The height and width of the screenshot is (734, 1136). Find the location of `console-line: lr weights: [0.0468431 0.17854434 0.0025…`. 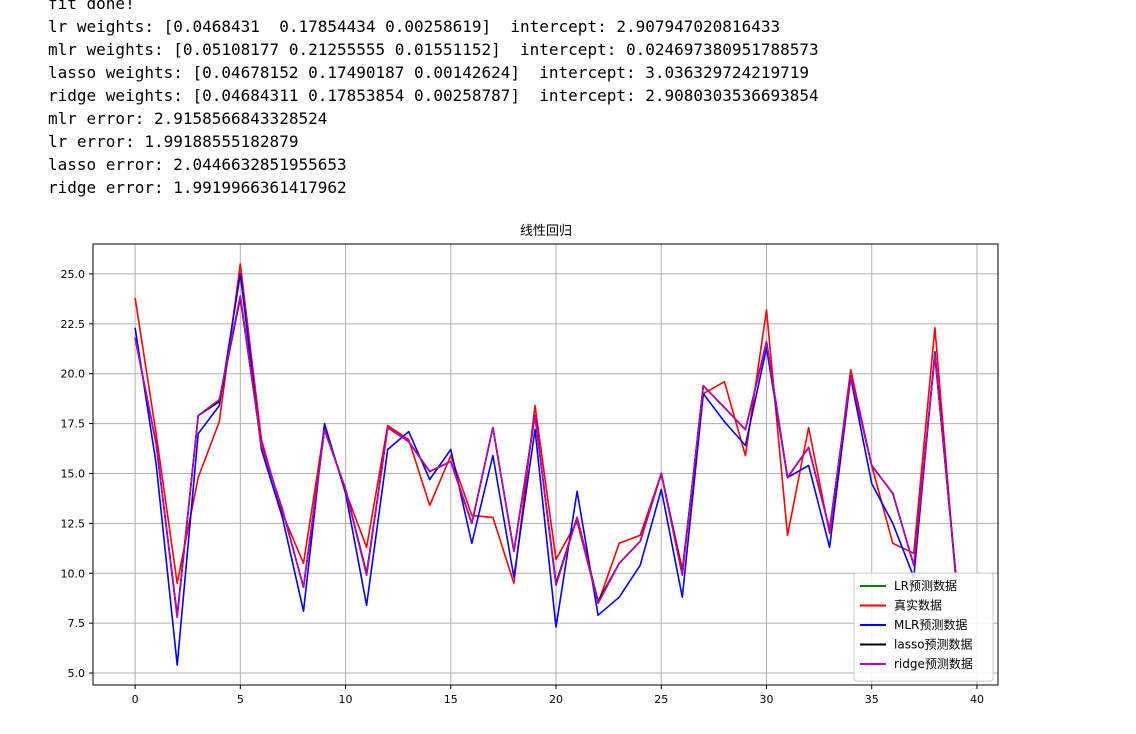

console-line: lr weights: [0.0468431 0.17854434 0.0025… is located at coordinates (414, 26).